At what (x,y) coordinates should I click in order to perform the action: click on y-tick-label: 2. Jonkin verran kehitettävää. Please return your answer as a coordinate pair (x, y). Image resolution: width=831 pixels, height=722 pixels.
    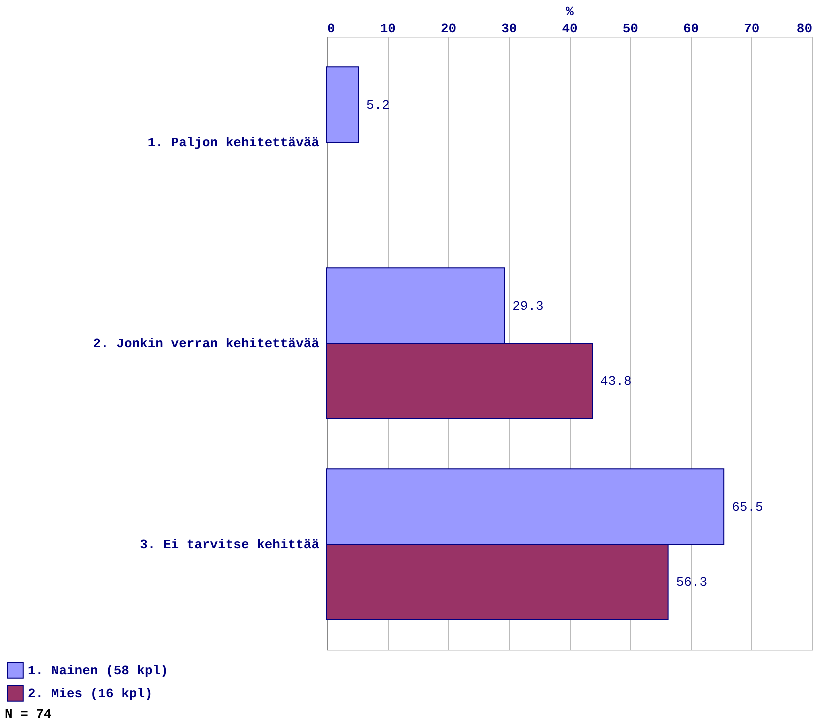
    Looking at the image, I should click on (206, 344).